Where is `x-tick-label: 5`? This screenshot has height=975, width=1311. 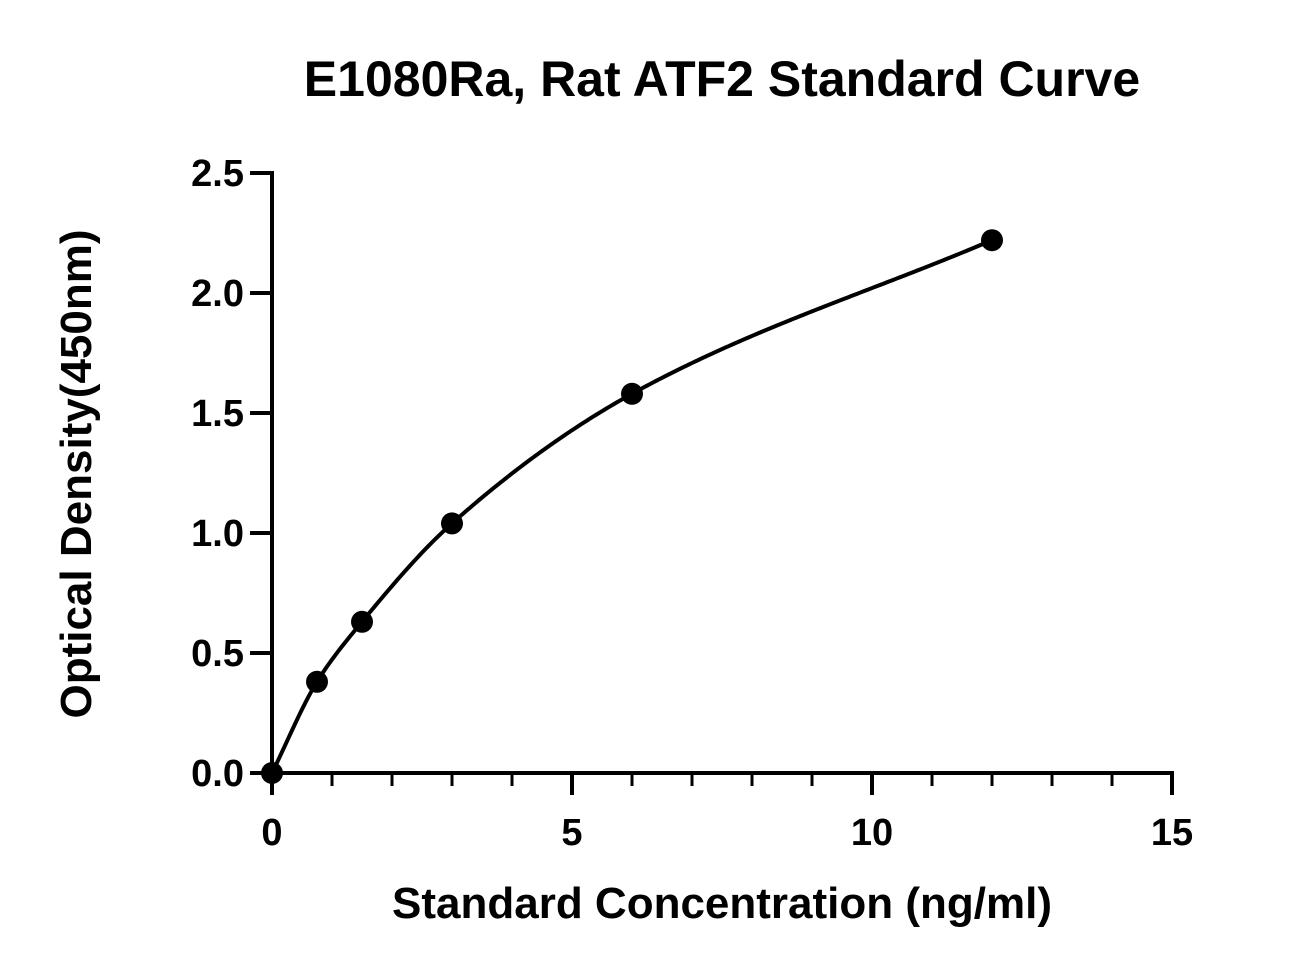
x-tick-label: 5 is located at coordinates (571, 833).